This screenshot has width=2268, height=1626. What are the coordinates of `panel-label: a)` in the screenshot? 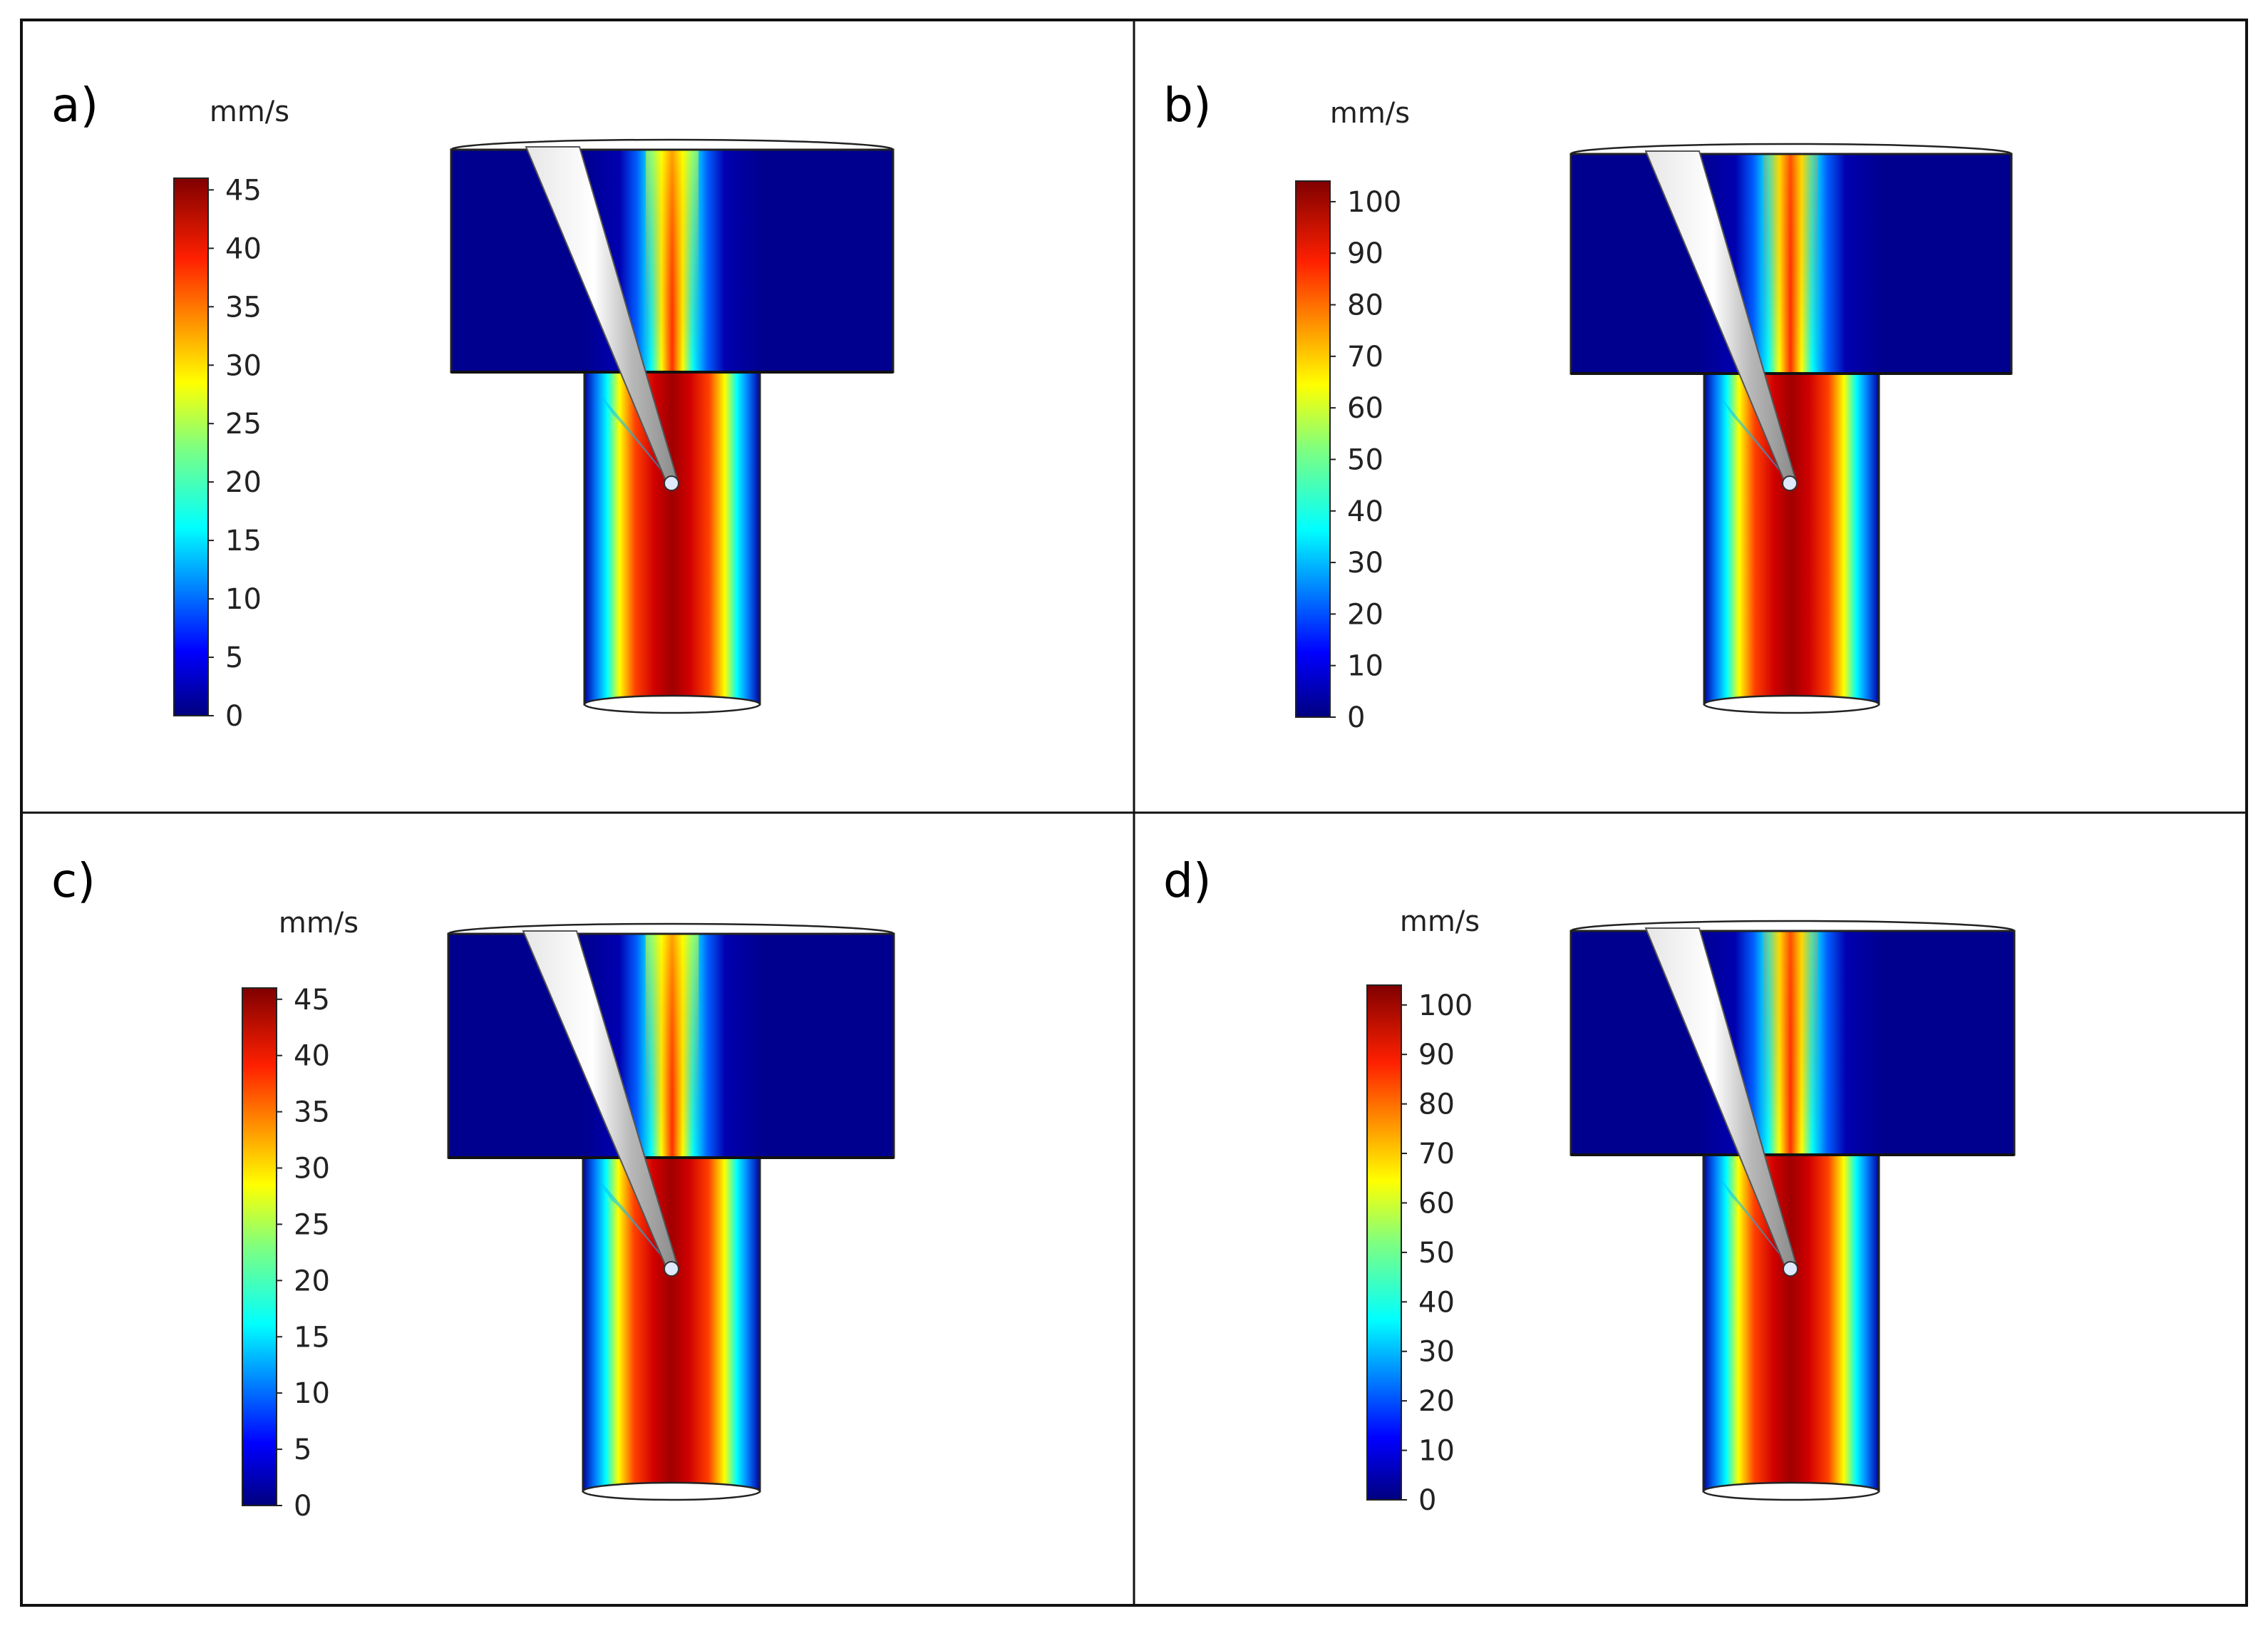 It's located at (74, 105).